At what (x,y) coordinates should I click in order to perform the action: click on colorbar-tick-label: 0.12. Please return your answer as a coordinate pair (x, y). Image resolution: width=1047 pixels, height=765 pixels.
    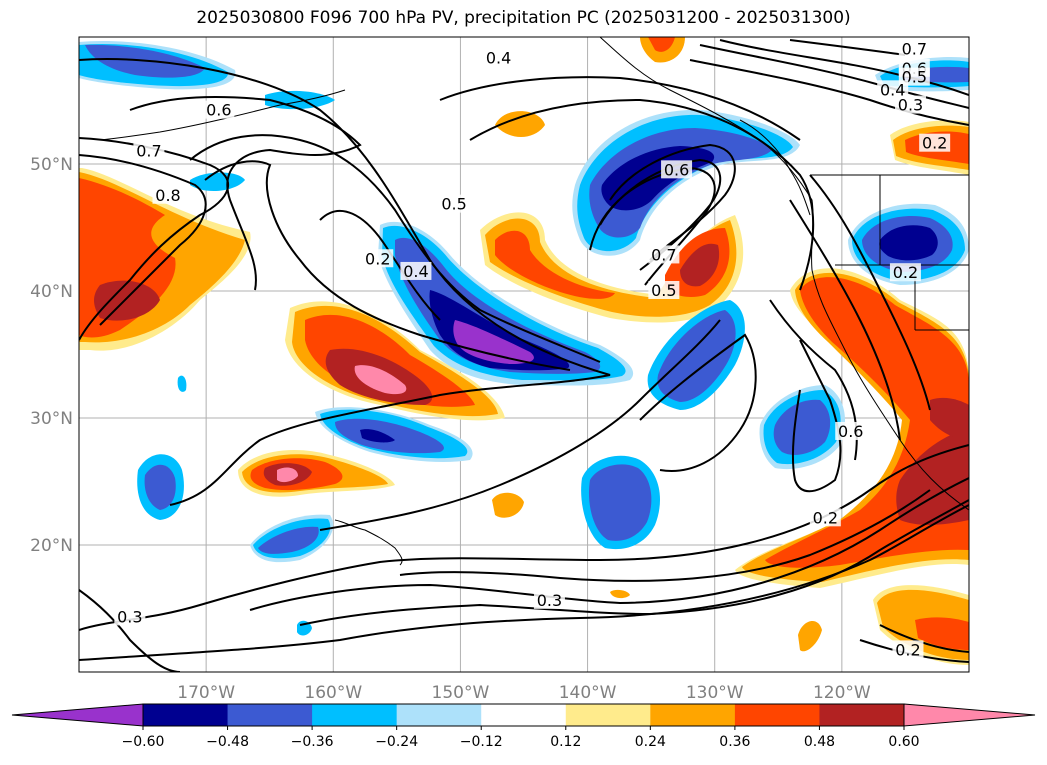
    Looking at the image, I should click on (565, 742).